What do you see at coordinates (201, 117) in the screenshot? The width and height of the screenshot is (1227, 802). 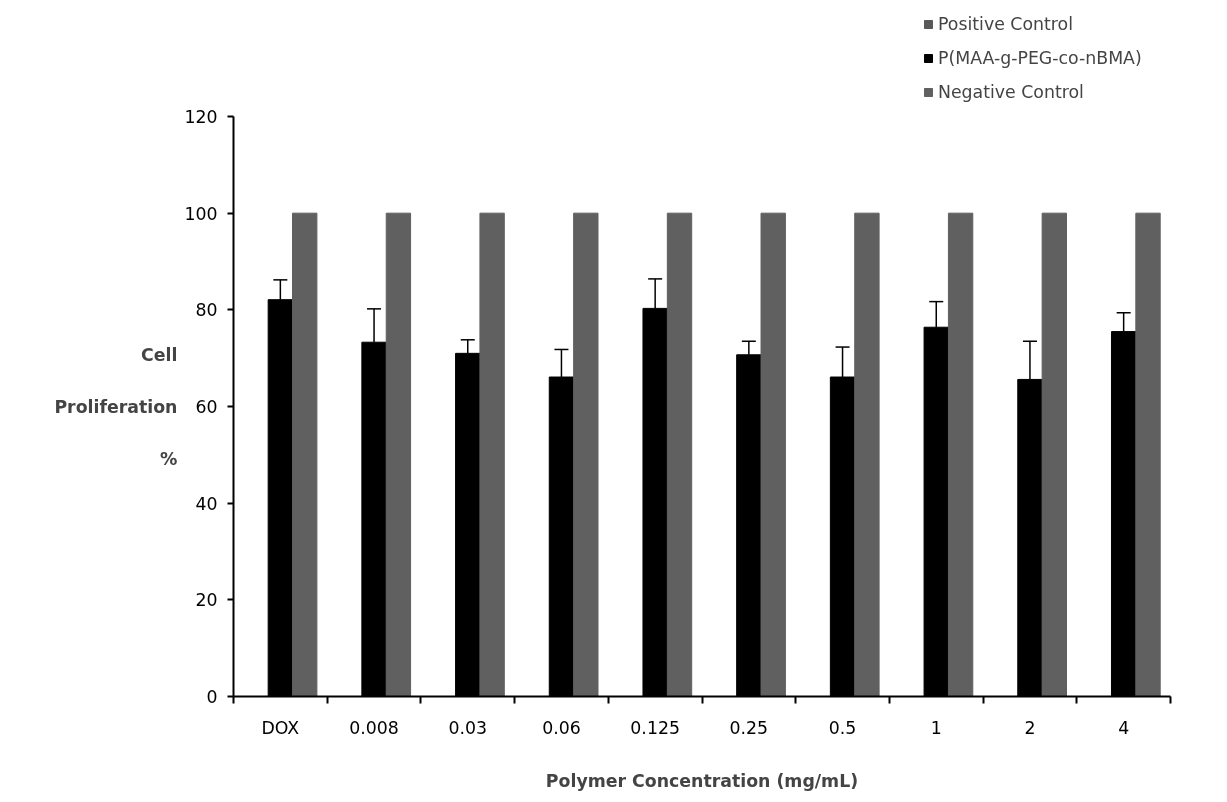 I see `y-tick-label: 120` at bounding box center [201, 117].